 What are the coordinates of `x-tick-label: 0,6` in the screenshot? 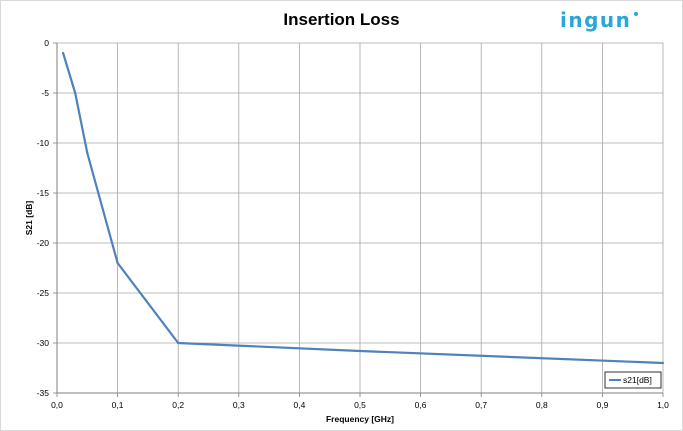 It's located at (421, 405).